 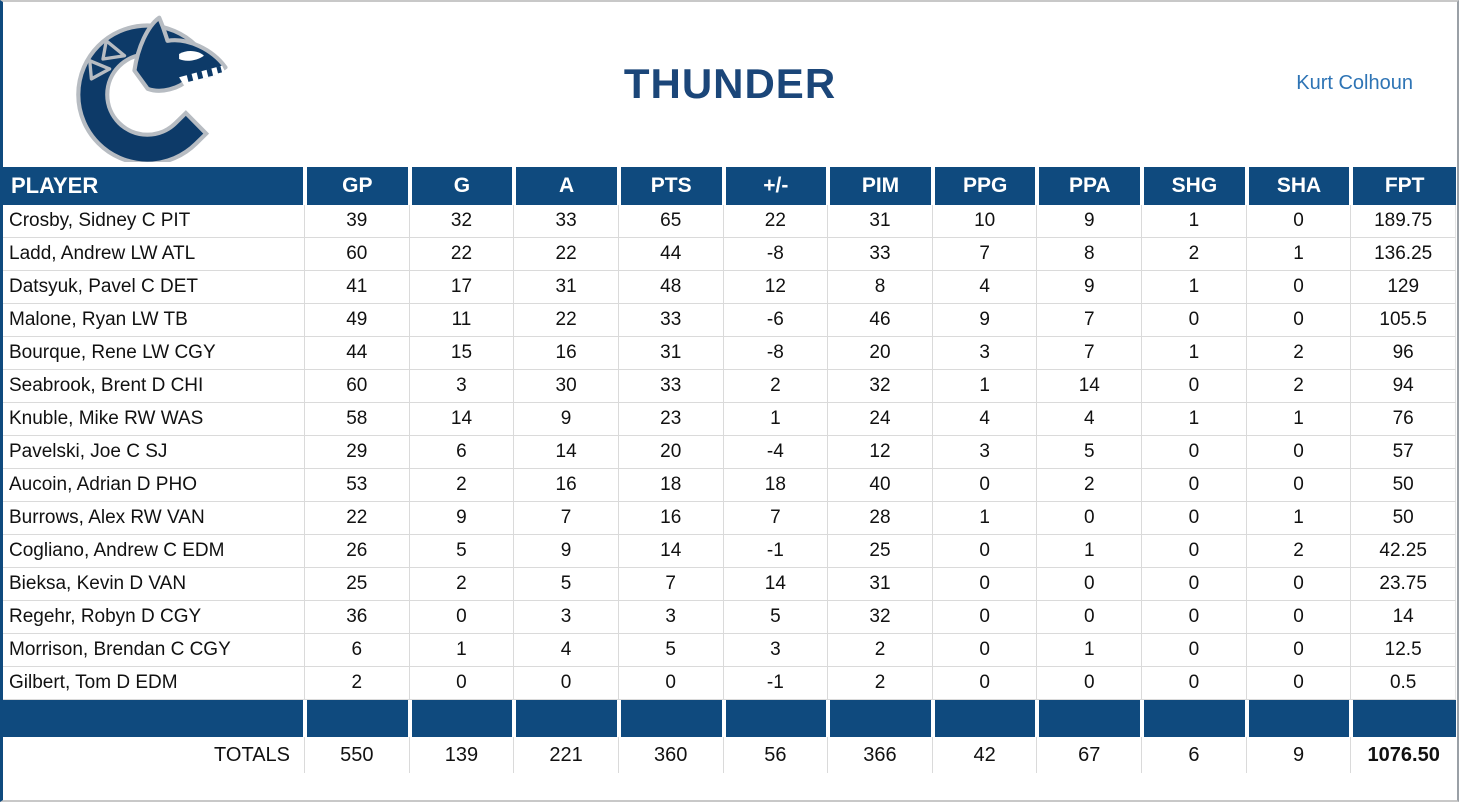 What do you see at coordinates (1403, 353) in the screenshot?
I see `stat-cell: 96` at bounding box center [1403, 353].